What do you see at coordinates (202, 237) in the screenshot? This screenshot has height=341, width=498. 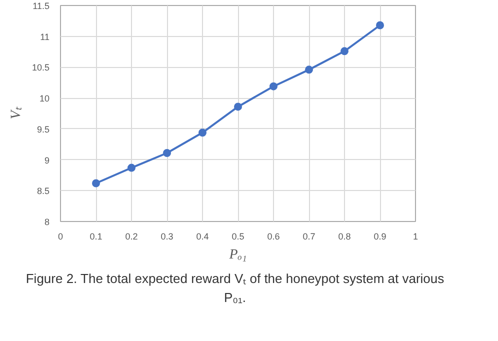 I see `x-tick-label: 0.4` at bounding box center [202, 237].